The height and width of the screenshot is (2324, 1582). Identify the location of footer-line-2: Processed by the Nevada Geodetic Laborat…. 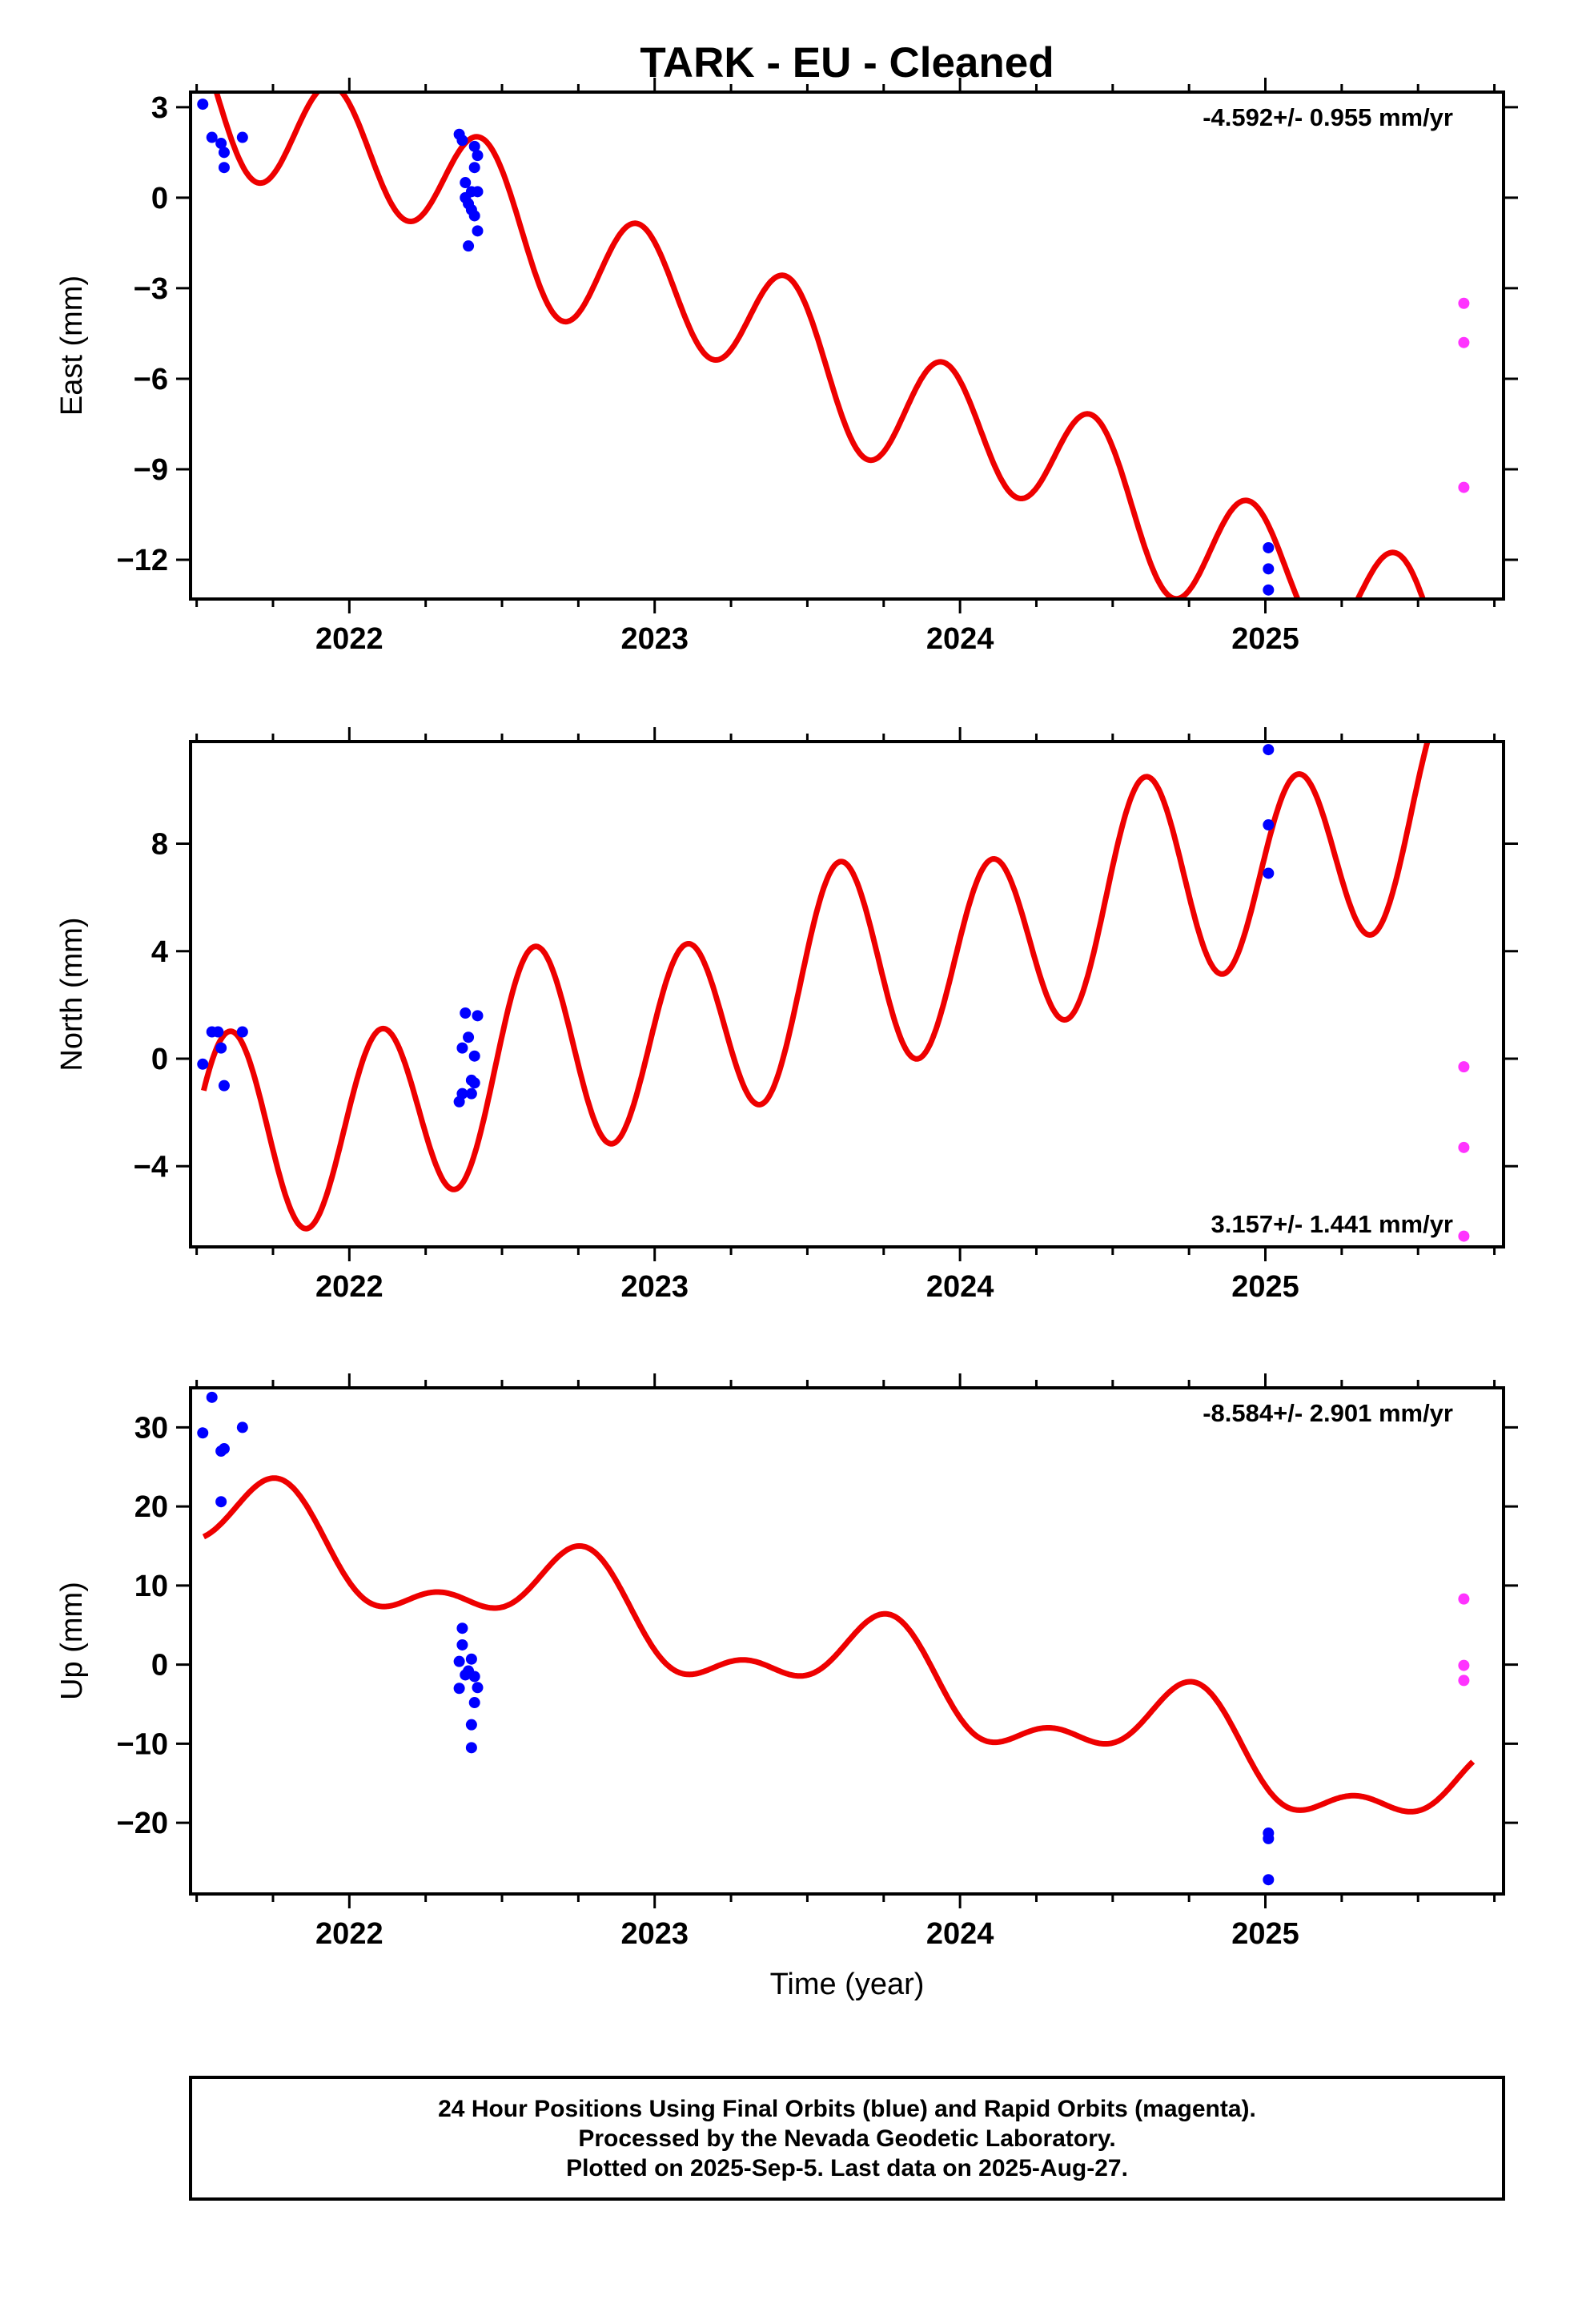
(847, 2138).